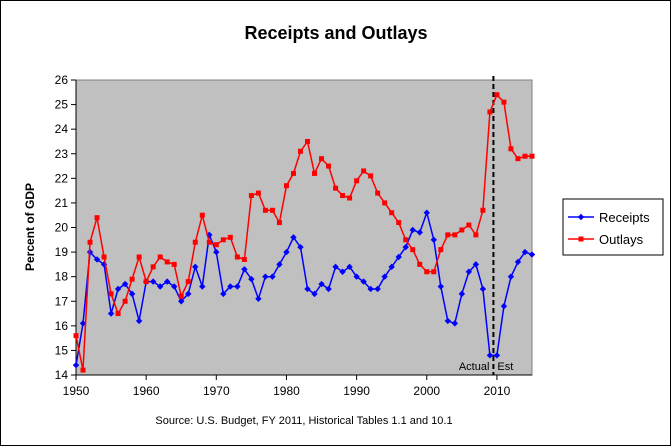 The image size is (671, 446). What do you see at coordinates (62, 203) in the screenshot?
I see `y-tick-label: 21` at bounding box center [62, 203].